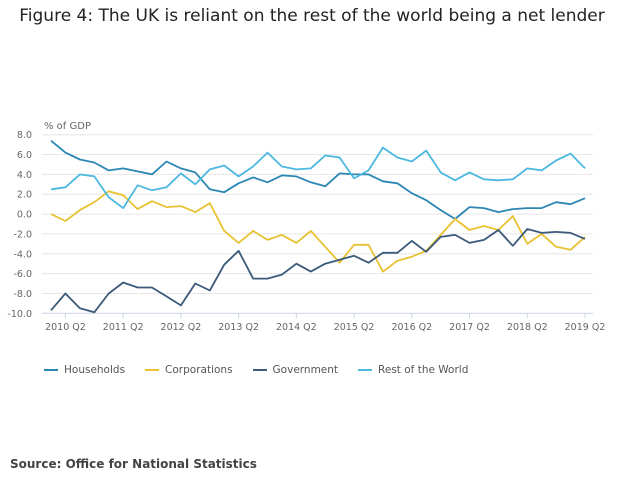 This screenshot has width=624, height=489. Describe the element at coordinates (296, 327) in the screenshot. I see `x-tick-label: 2014 Q2` at that location.